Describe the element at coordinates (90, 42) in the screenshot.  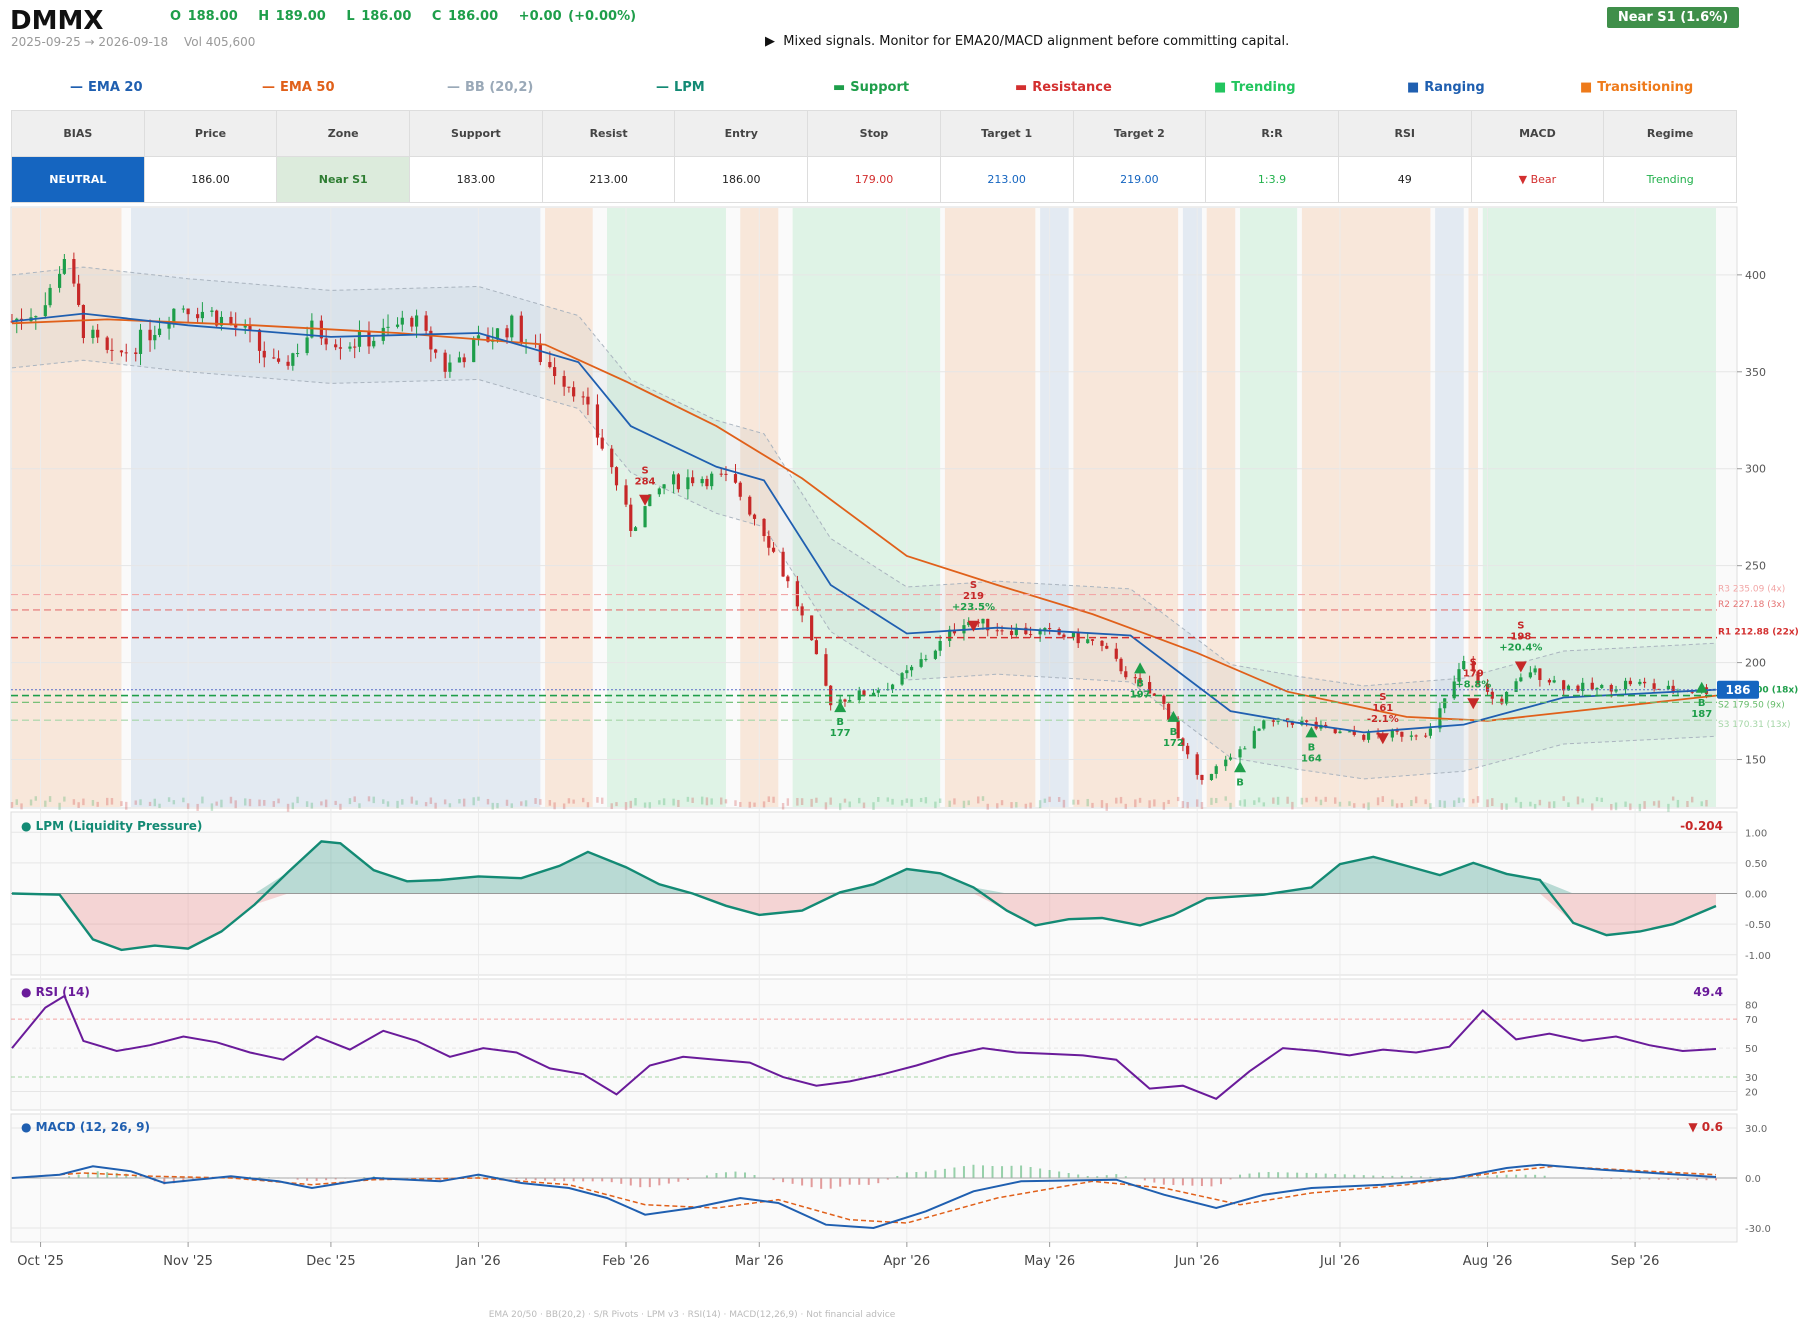
I see `date-range: 2025-09-25 → 2026-09-18` at that location.